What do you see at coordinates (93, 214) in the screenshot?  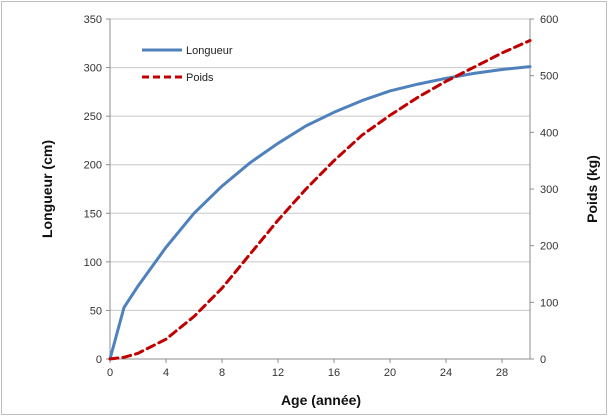 I see `left-tick-label: 150` at bounding box center [93, 214].